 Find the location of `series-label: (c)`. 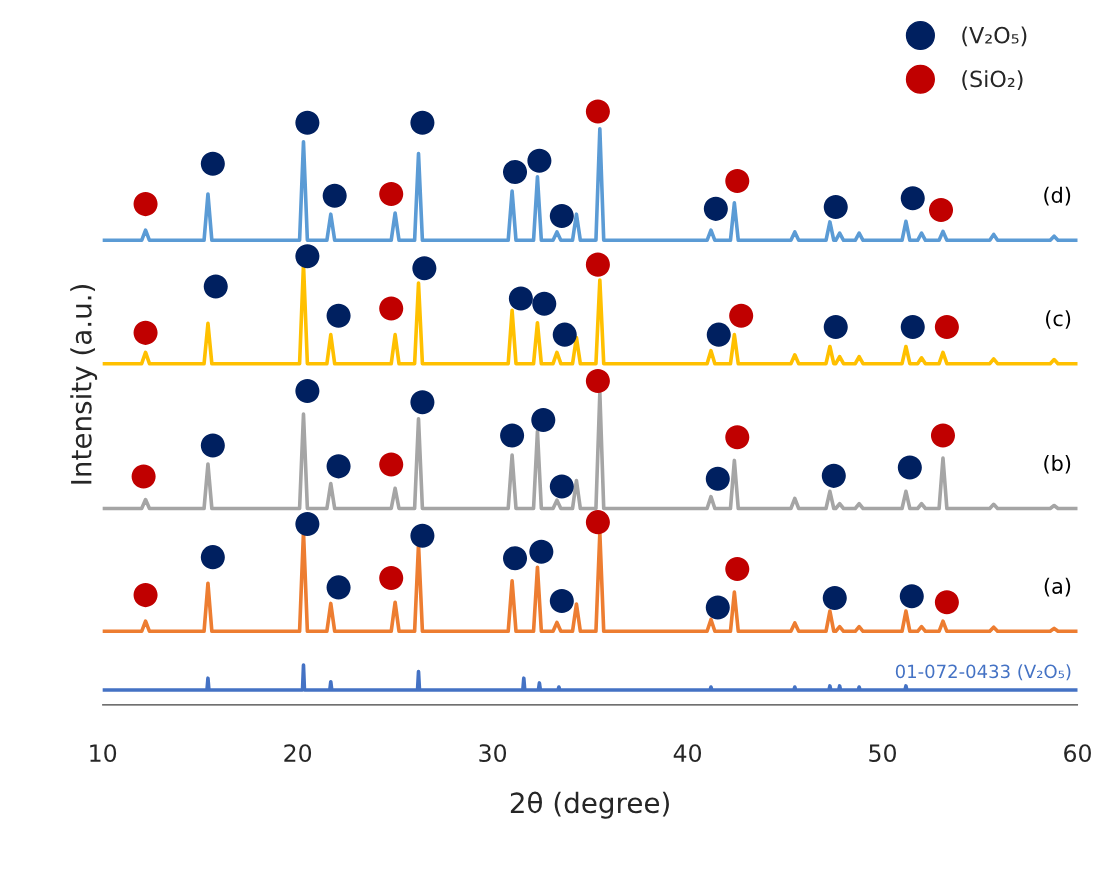

series-label: (c) is located at coordinates (1058, 319).